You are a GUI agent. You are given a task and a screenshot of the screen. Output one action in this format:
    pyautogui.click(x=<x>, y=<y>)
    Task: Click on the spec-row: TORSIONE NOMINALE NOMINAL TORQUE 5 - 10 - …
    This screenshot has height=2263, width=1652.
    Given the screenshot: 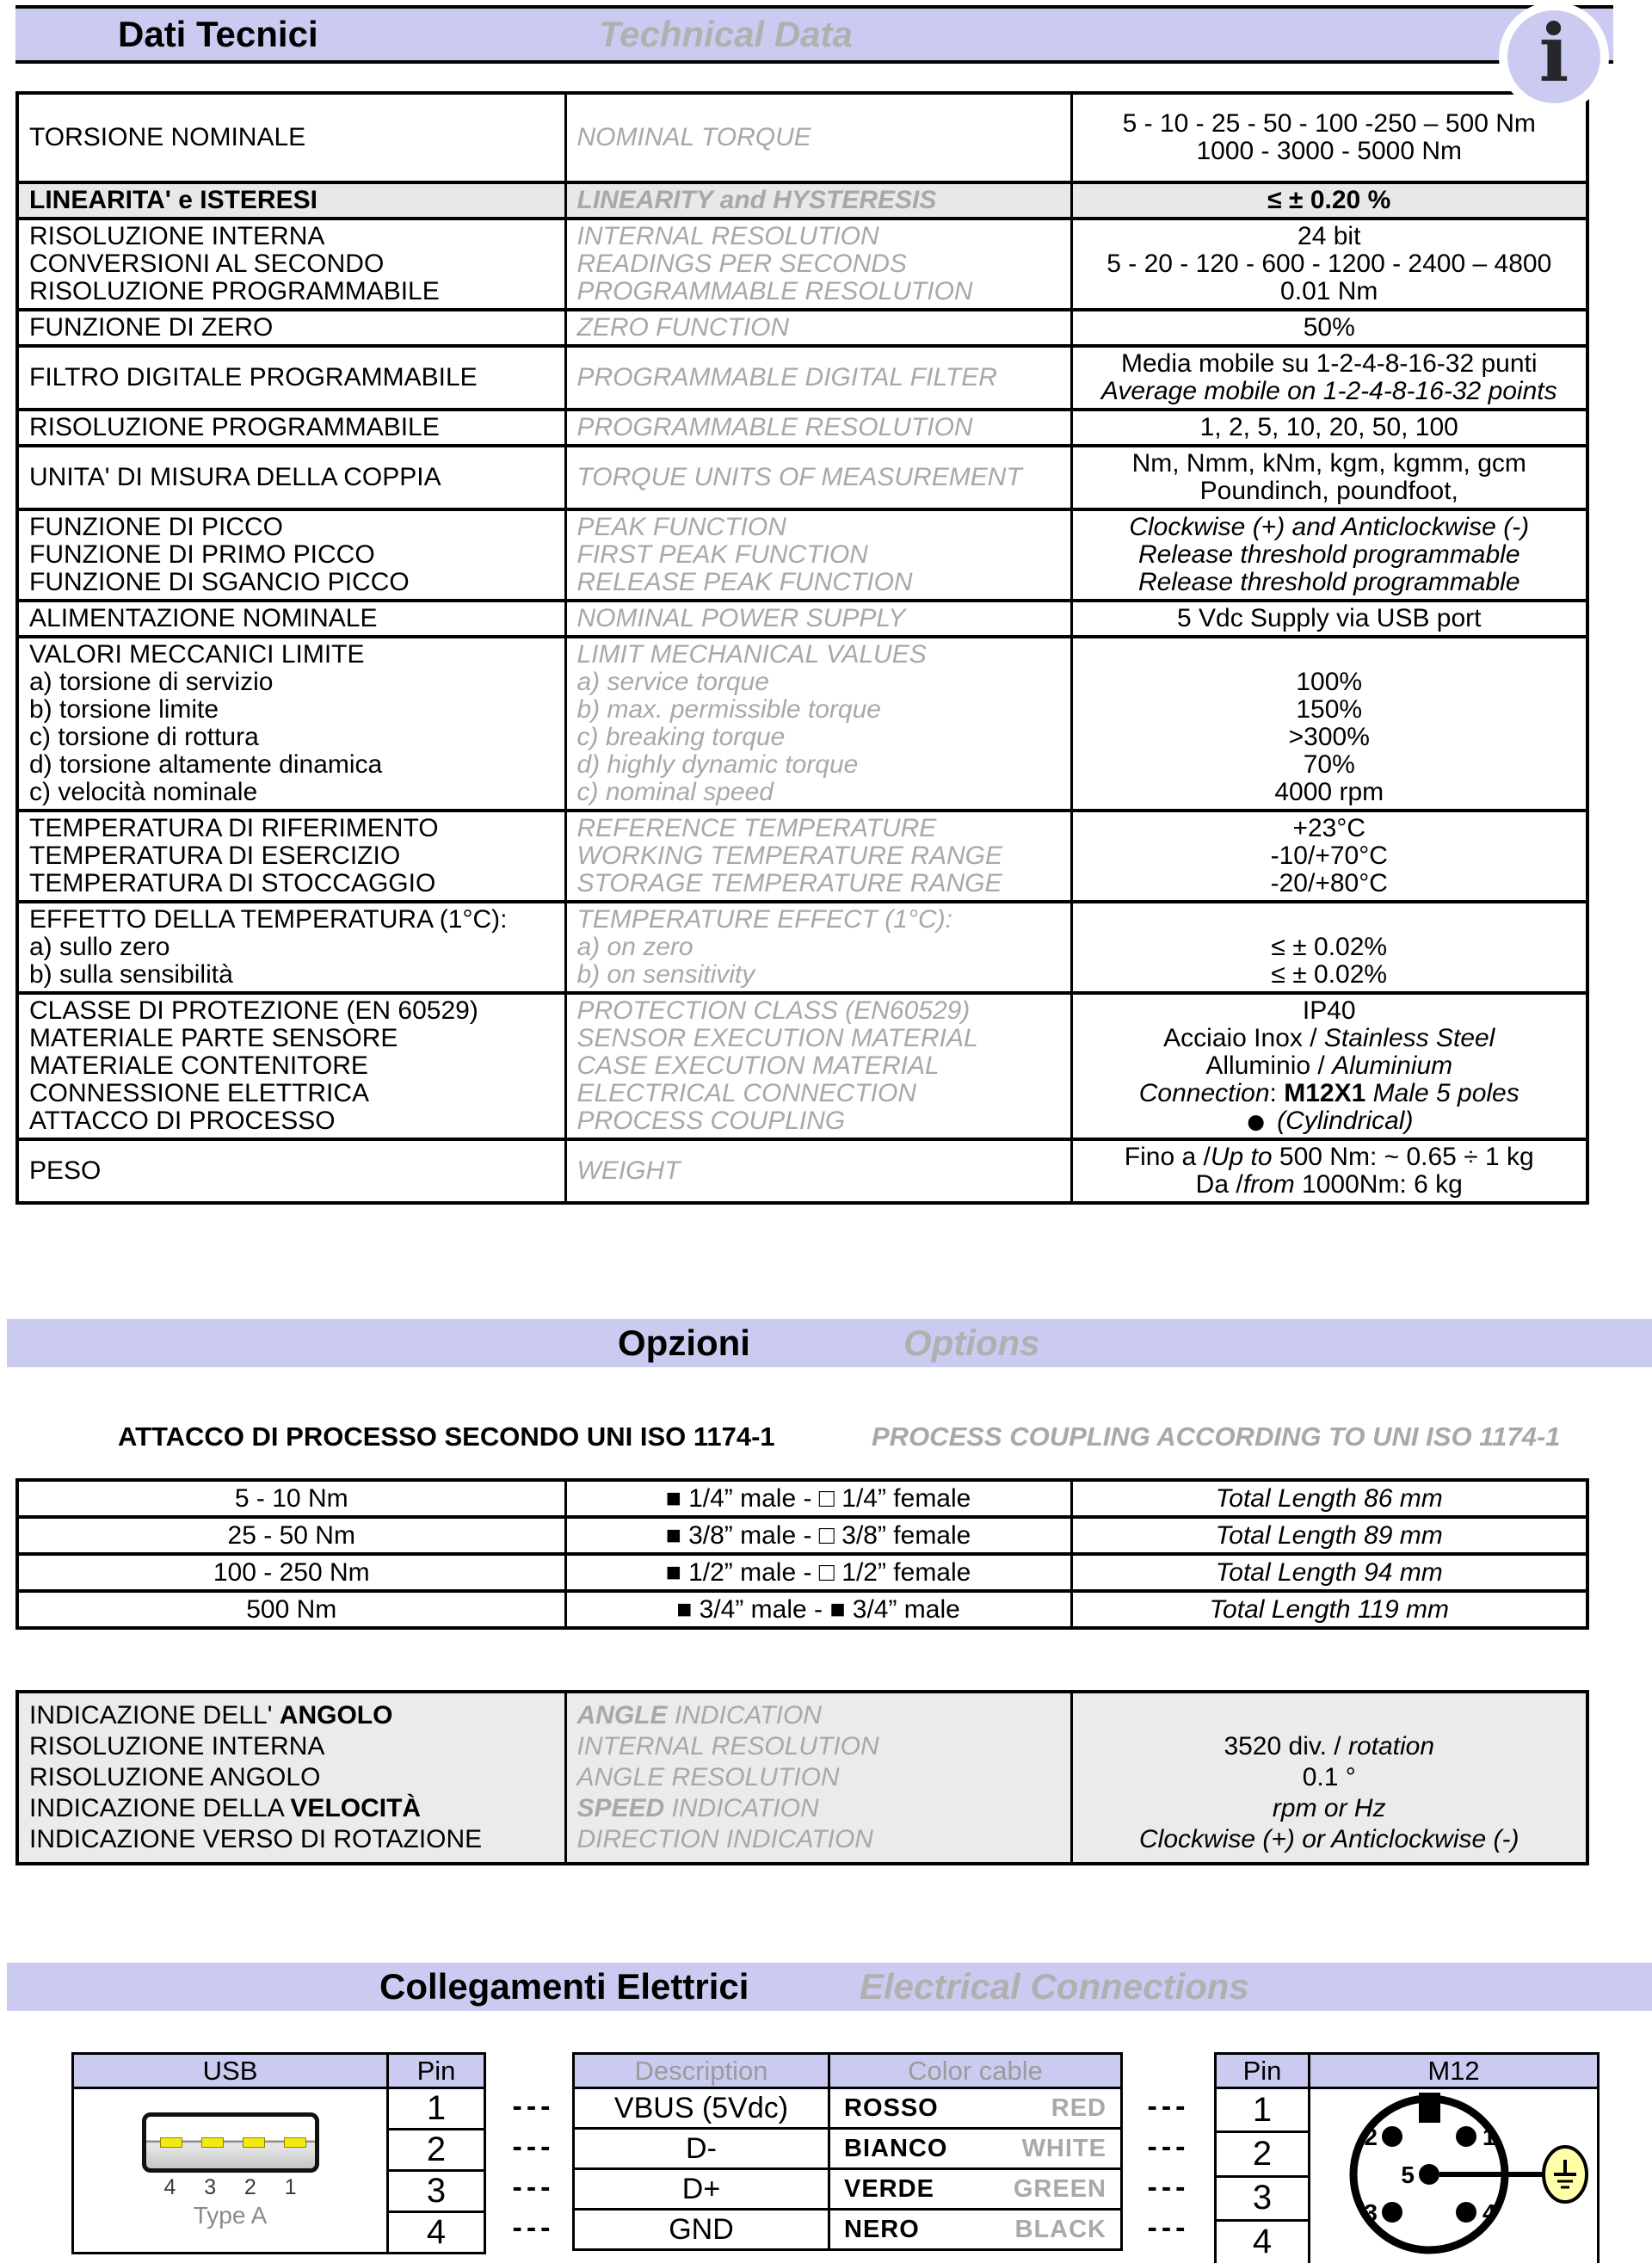 What is the action you would take?
    pyautogui.click(x=802, y=137)
    